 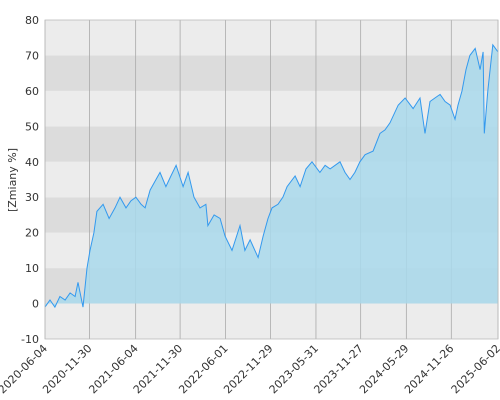 I want to click on y-tick-label: 80, so click(x=32, y=20).